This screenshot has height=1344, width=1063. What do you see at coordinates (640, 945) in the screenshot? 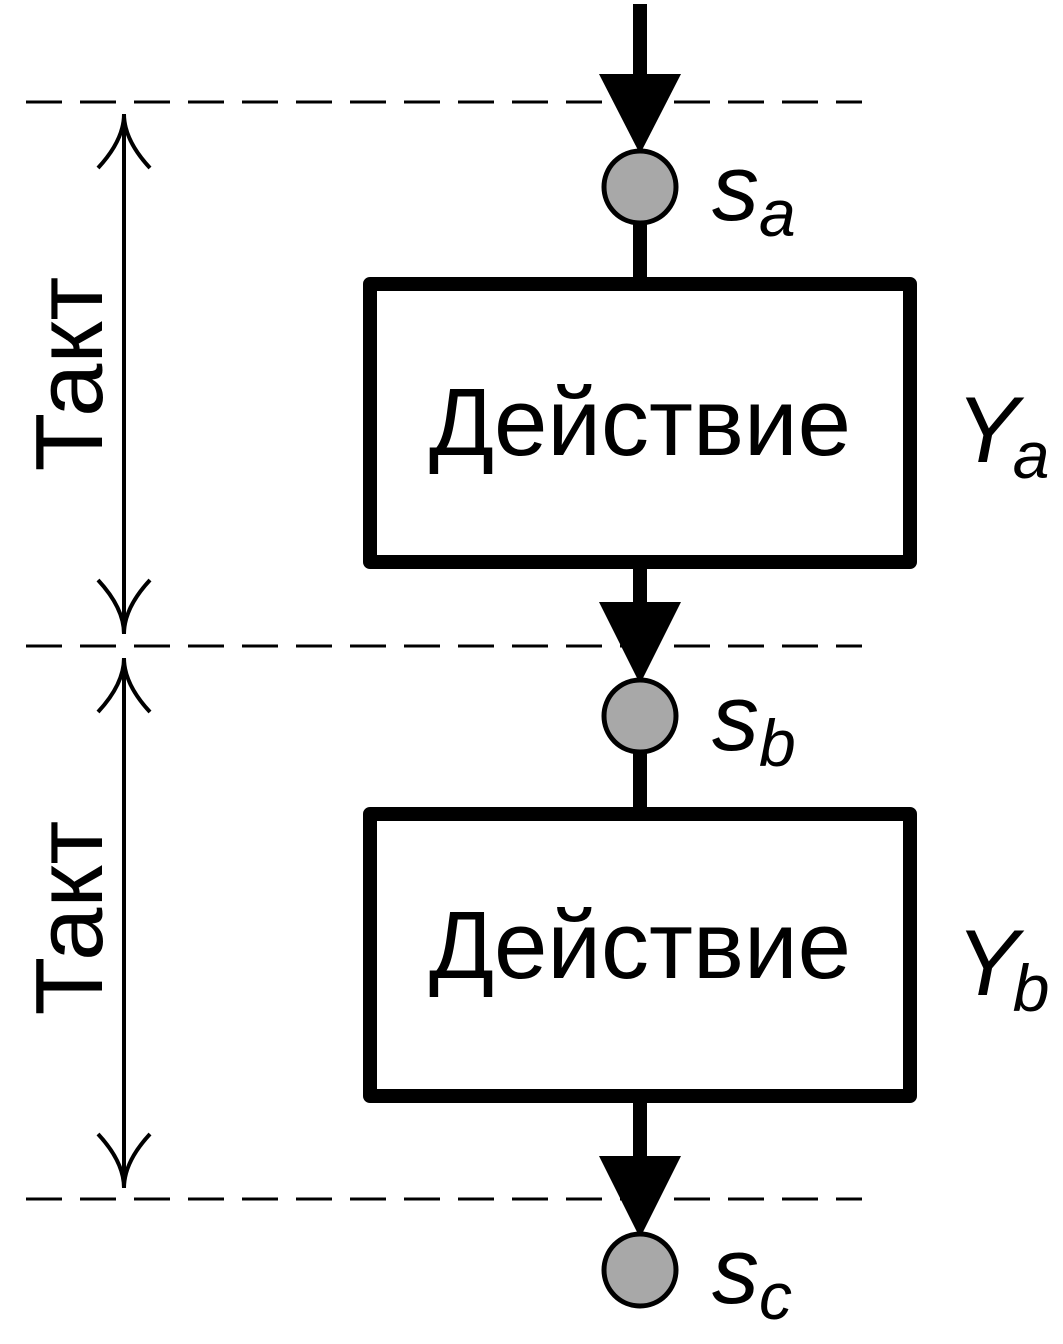
I see `action-label-b: Действие` at bounding box center [640, 945].